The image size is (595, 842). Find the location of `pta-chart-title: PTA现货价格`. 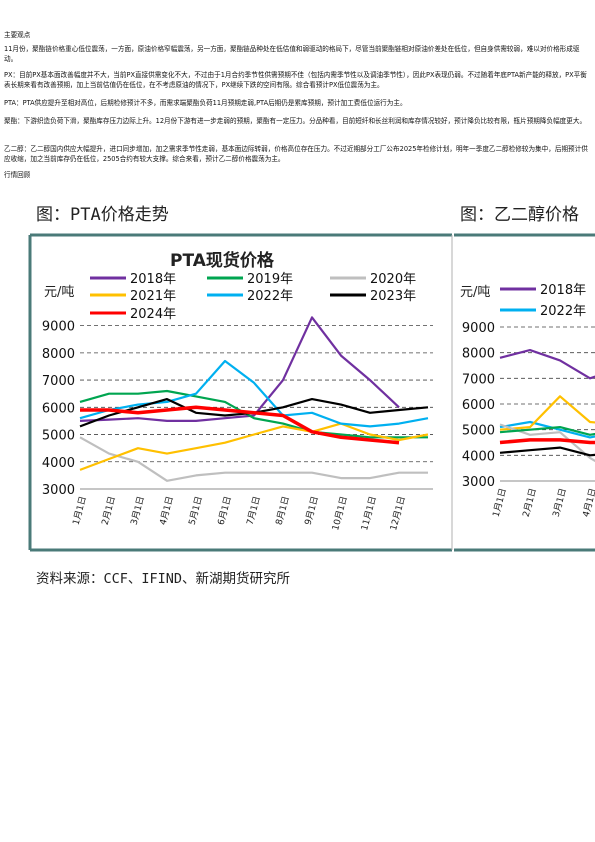

pta-chart-title: PTA现货价格 is located at coordinates (222, 260).